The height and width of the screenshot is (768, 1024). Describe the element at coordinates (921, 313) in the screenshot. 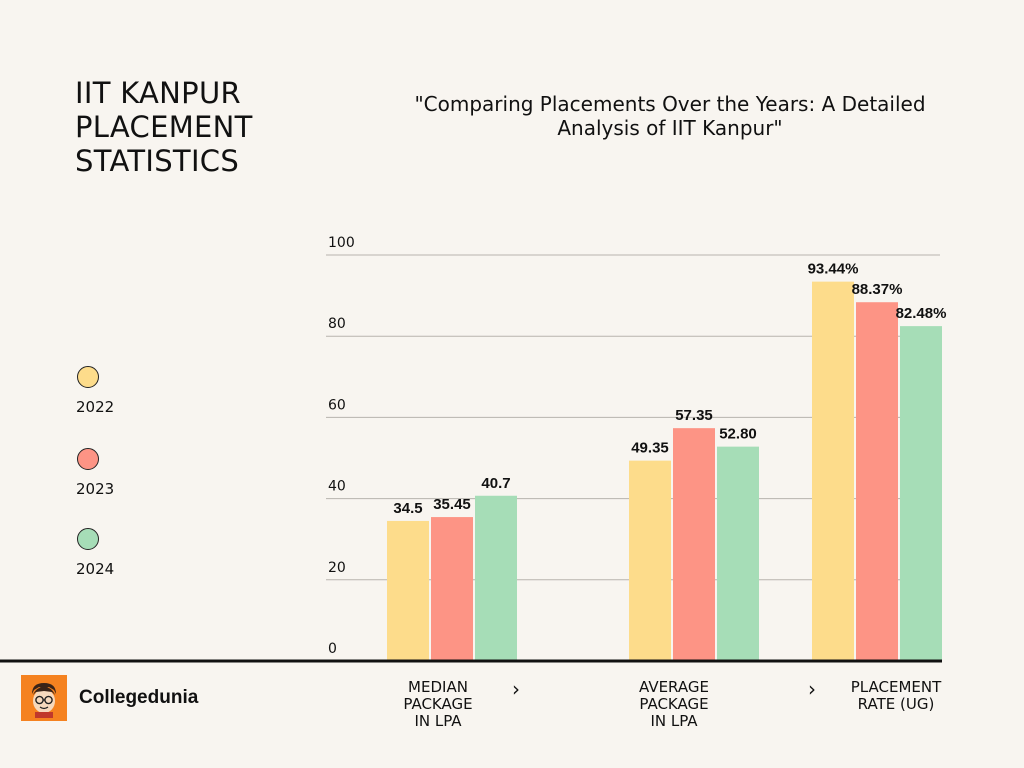

I see `data-label: 82.48%` at that location.